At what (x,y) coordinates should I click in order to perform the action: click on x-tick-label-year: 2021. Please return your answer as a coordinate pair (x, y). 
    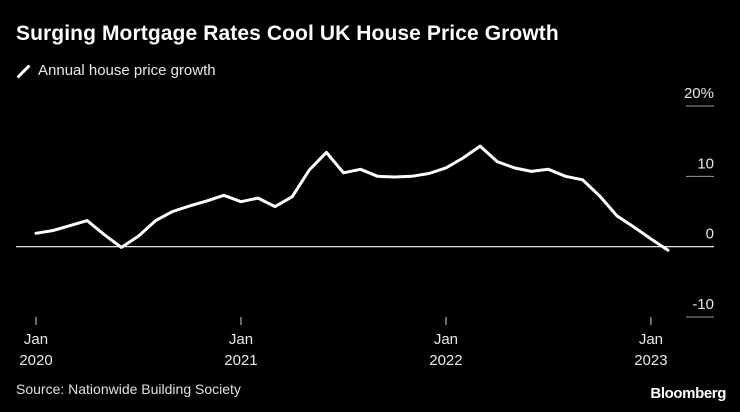
    Looking at the image, I should click on (240, 360).